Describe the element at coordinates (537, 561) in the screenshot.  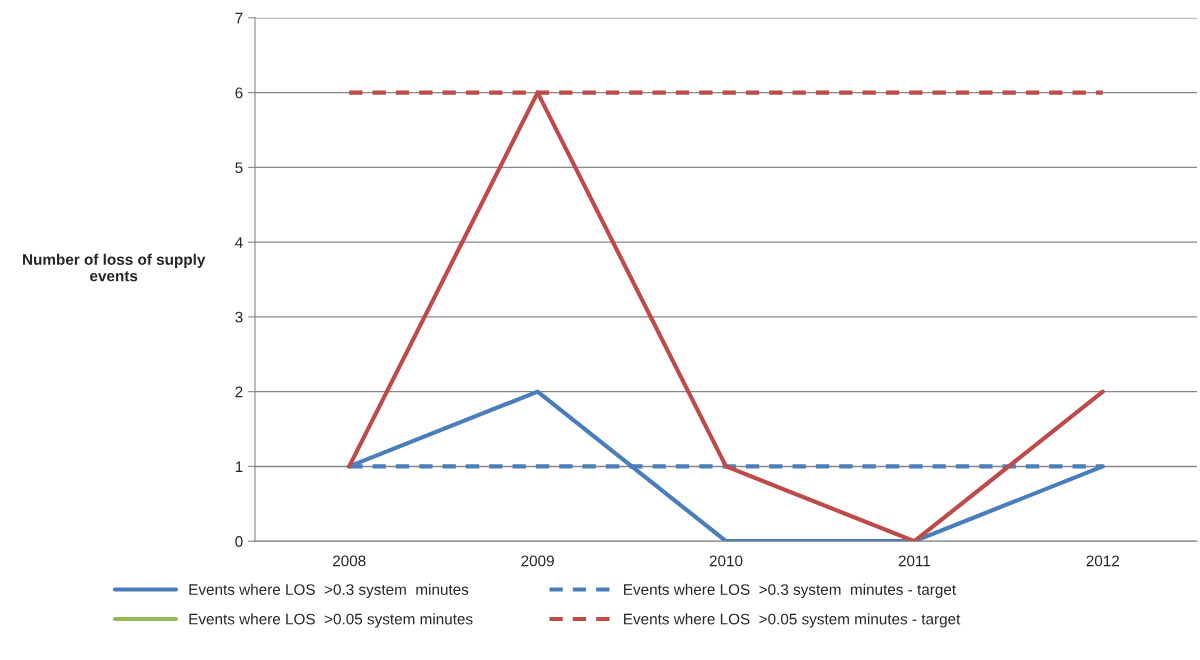
I see `x-tick-label: 2009` at that location.